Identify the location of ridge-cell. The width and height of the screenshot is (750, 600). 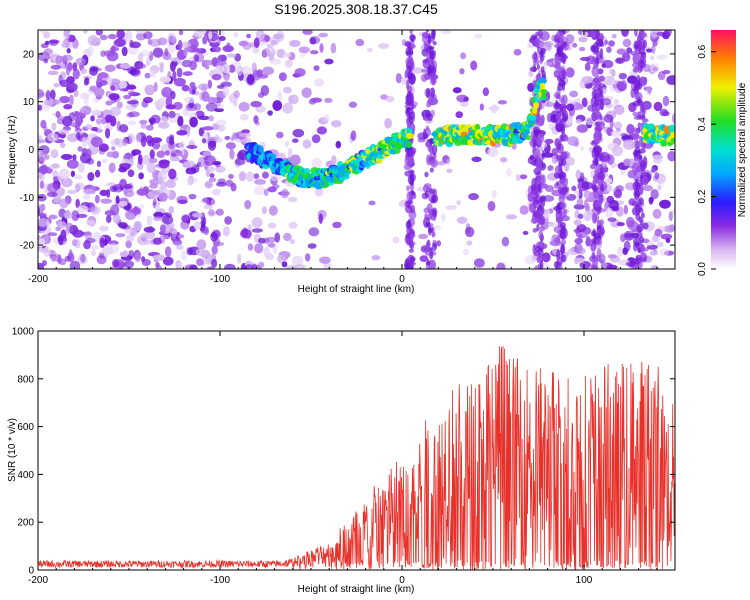
(536, 104).